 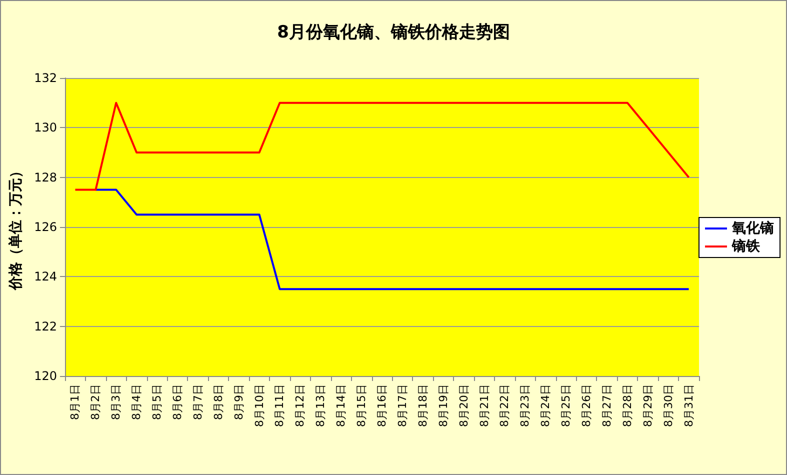 What do you see at coordinates (382, 405) in the screenshot?
I see `x-tick-label: 8月16日` at bounding box center [382, 405].